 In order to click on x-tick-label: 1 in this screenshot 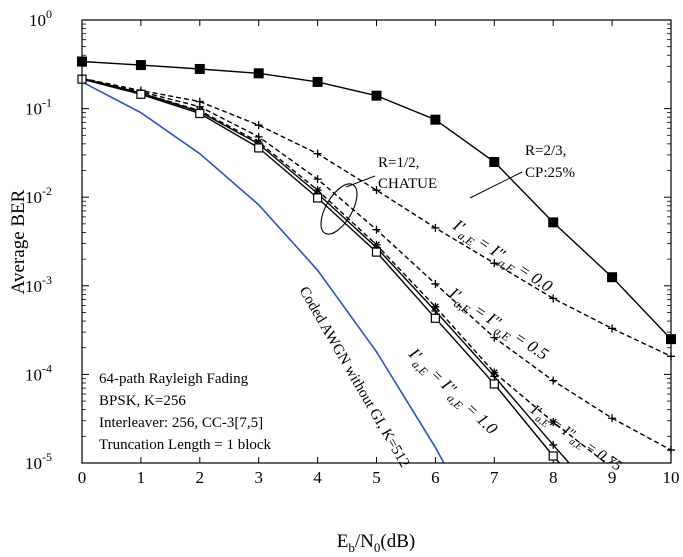, I will do `click(141, 477)`.